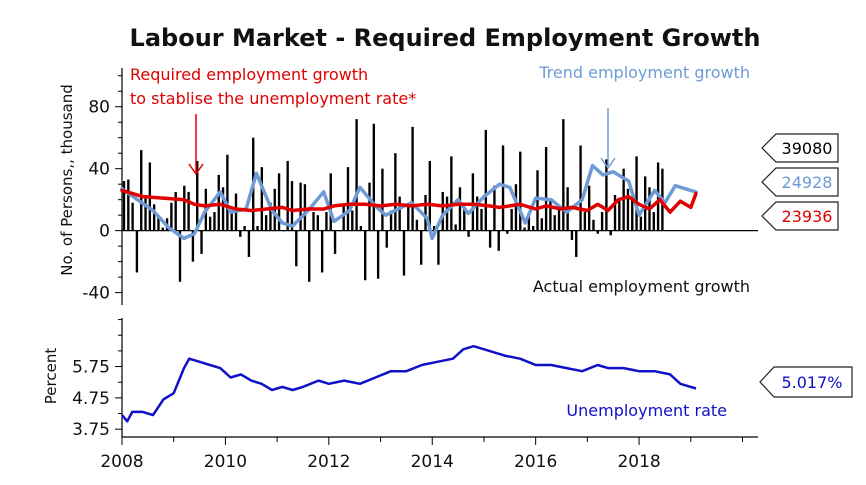  I want to click on unemployment-rate-line, so click(409, 383).